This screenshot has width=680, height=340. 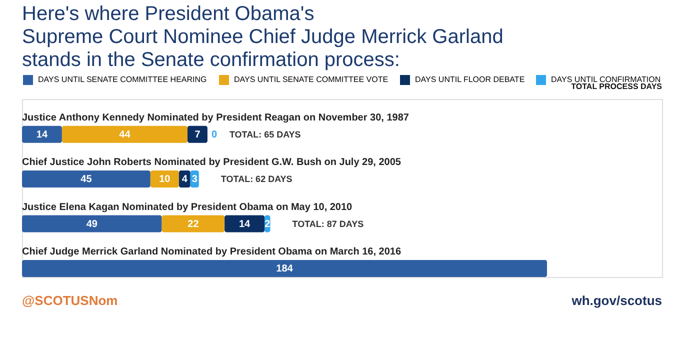 I want to click on total-label: TOTAL: 65 DAYS, so click(x=265, y=134).